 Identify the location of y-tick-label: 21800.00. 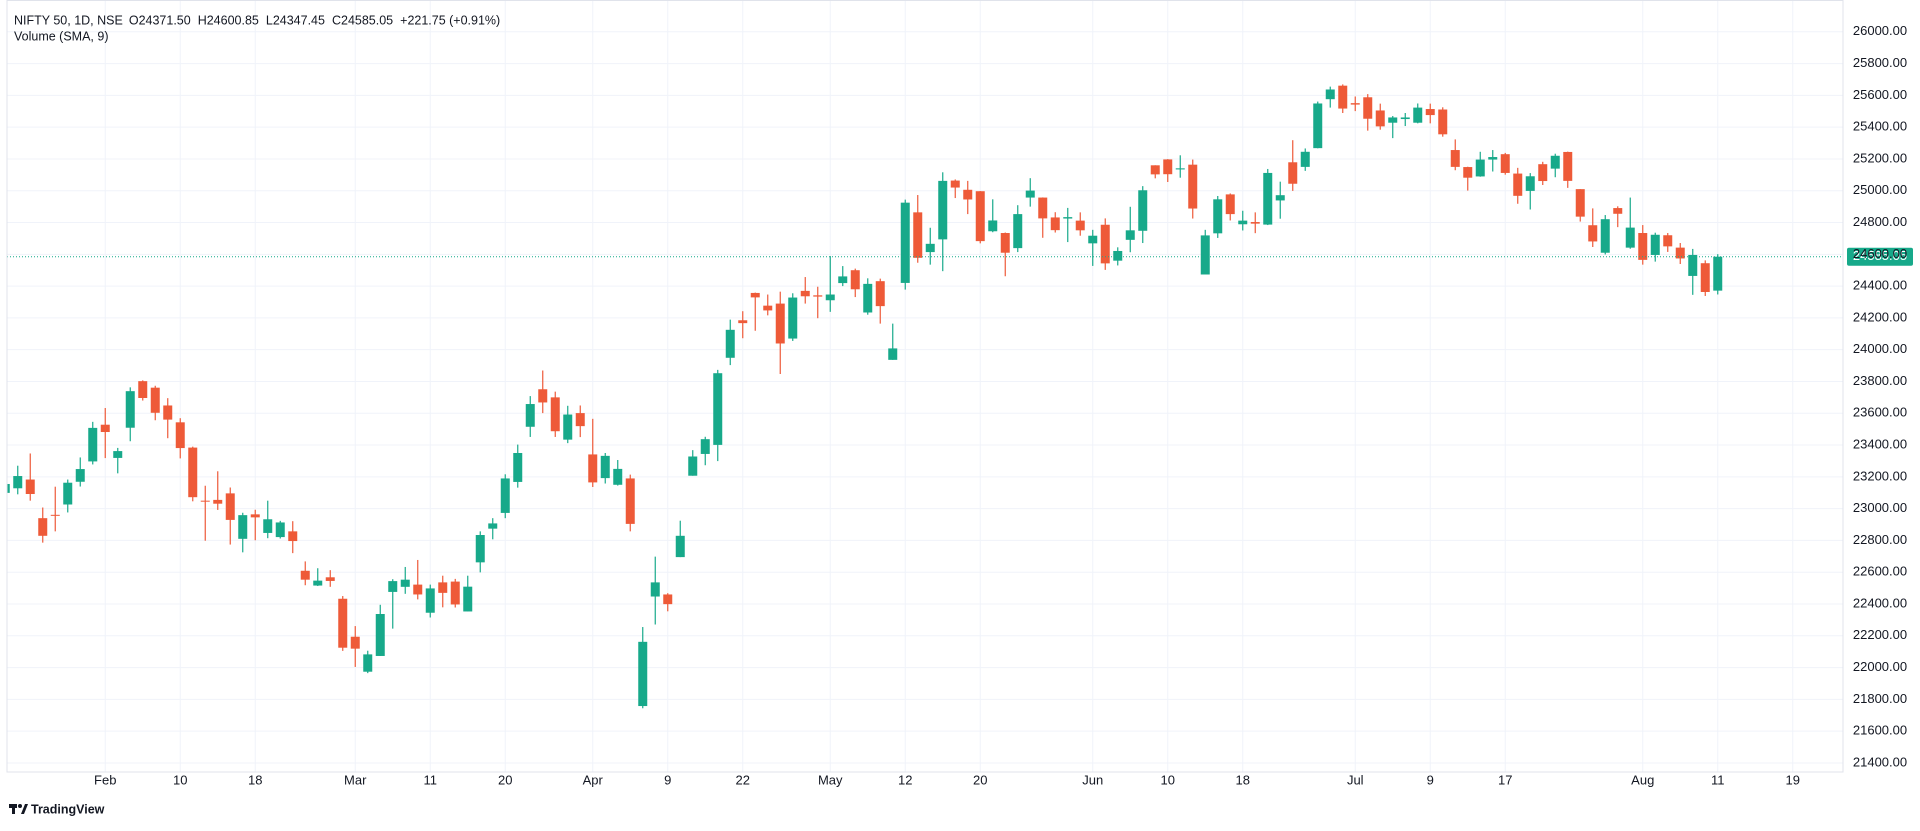
(1880, 698).